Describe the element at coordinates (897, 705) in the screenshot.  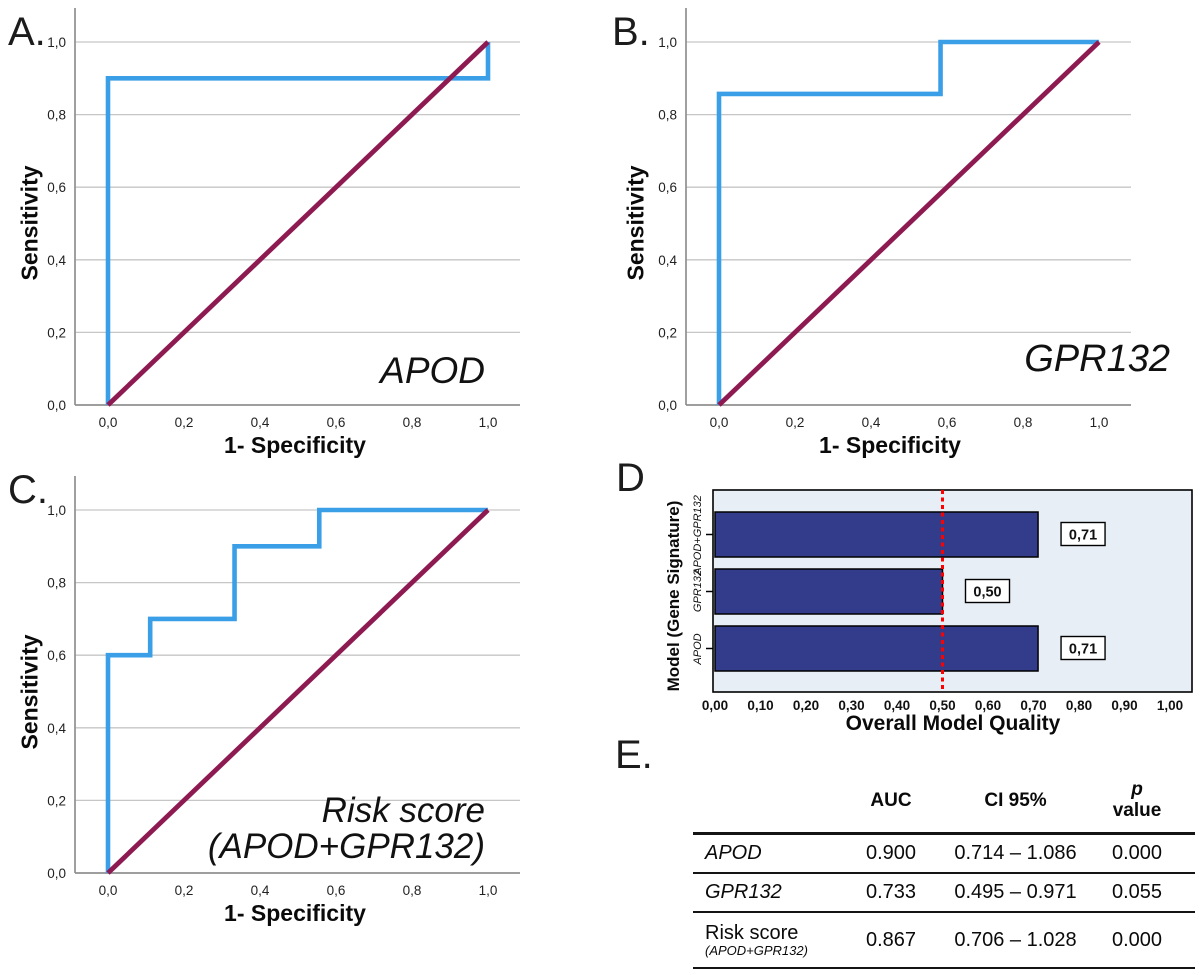
I see `x-tick-label: 0,40` at that location.